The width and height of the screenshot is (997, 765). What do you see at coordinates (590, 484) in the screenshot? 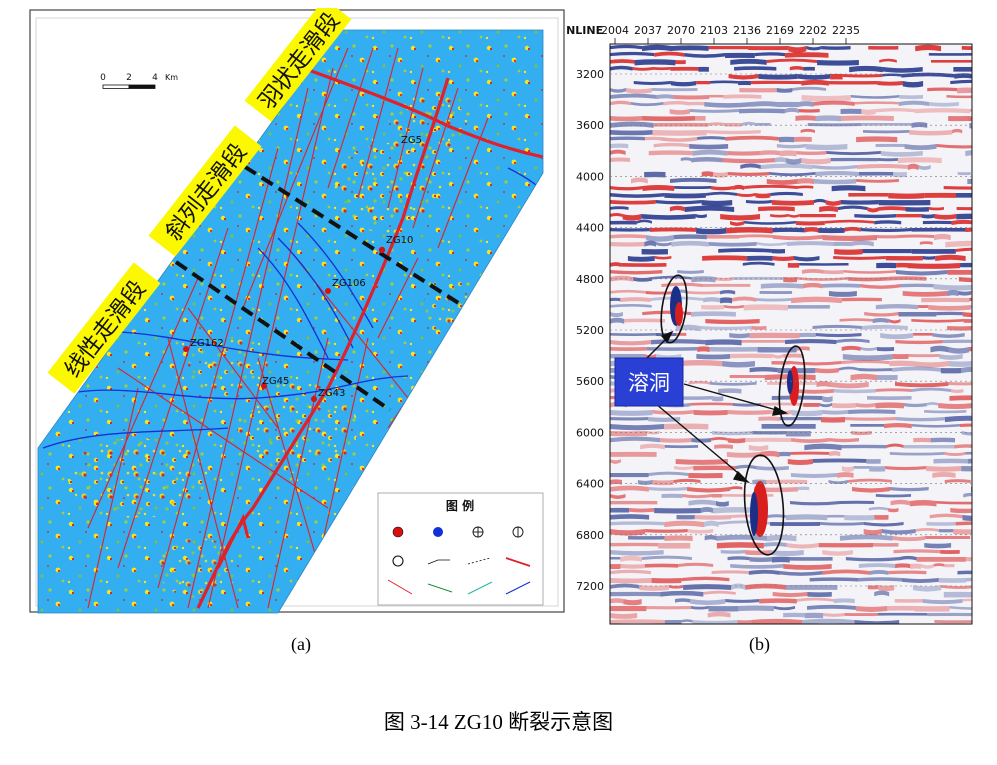
I see `depth-tick-label: 6400` at bounding box center [590, 484].